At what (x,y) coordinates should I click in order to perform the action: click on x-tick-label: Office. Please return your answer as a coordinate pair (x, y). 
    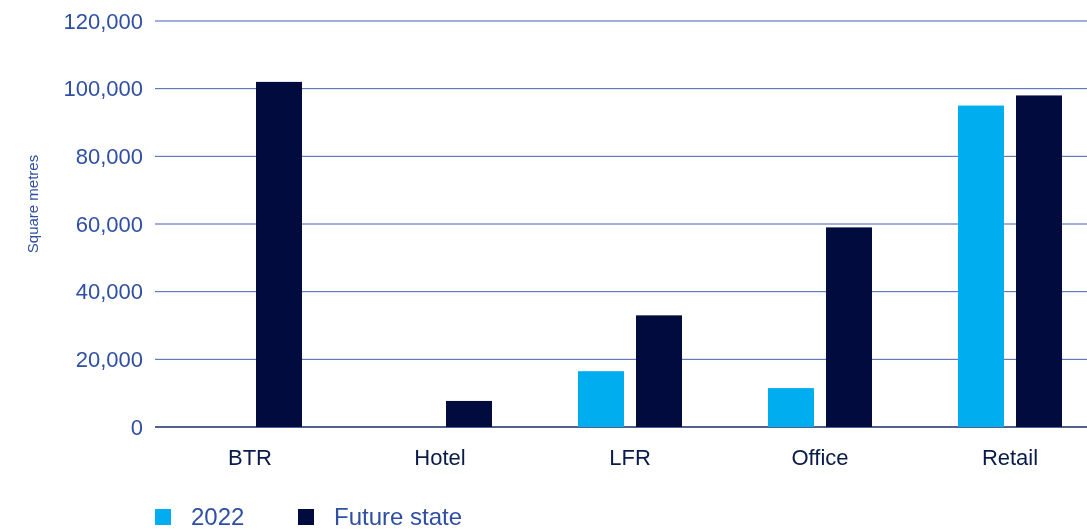
    Looking at the image, I should click on (820, 457).